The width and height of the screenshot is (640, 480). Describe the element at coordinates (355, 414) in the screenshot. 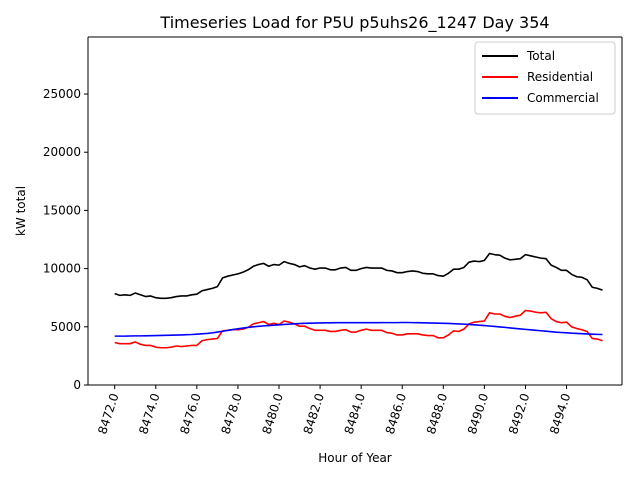

I see `x-tick-label: 8484.0` at that location.